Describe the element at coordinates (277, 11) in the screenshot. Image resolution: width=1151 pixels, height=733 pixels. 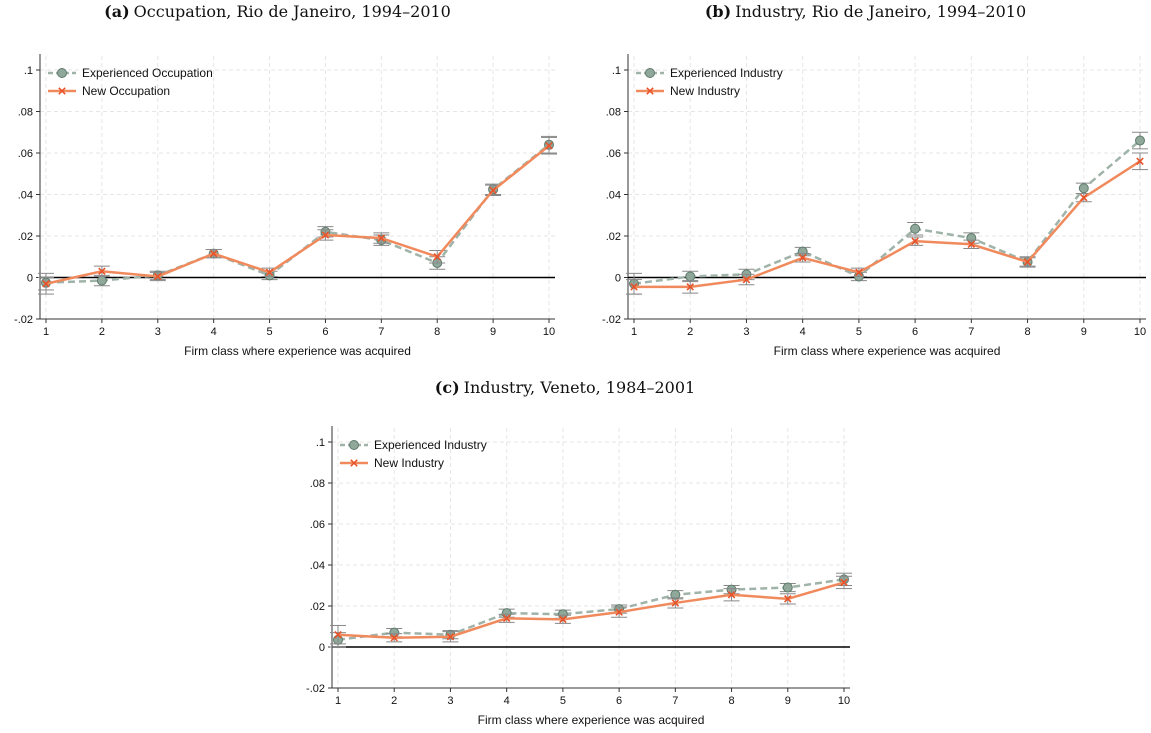
I see `panel-a-caption: (a) Occupation, Rio de Janeiro, 1994–2010` at that location.